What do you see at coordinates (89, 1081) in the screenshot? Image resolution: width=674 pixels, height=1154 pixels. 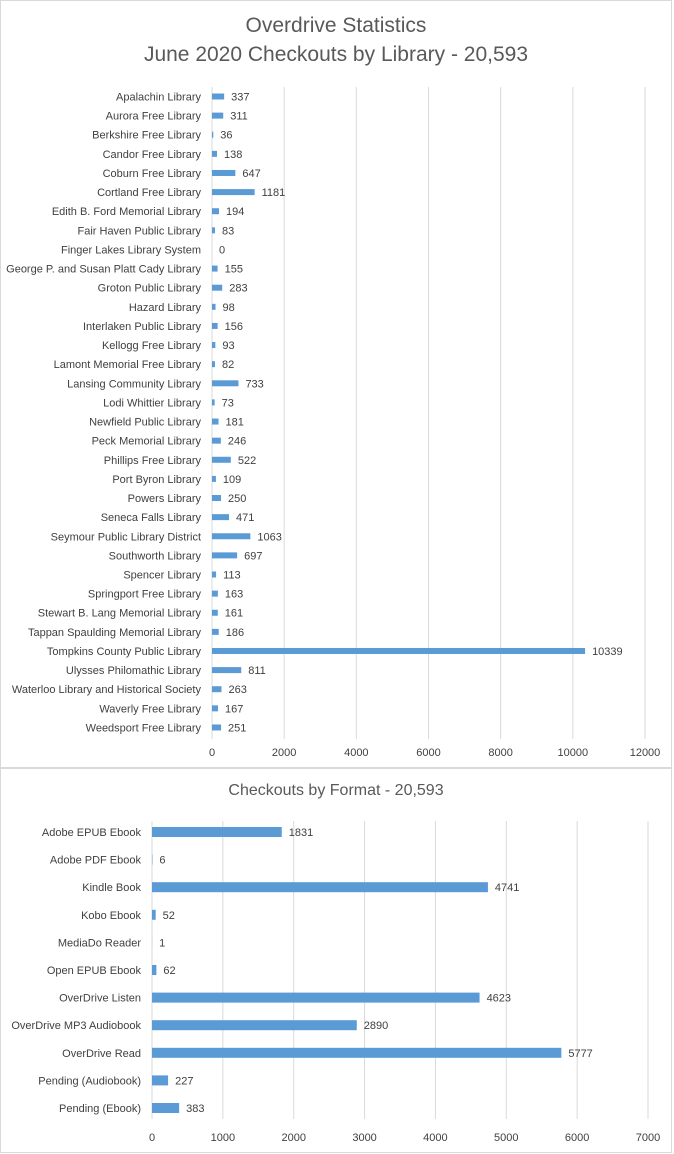 I see `category-label: Pending (Audiobook)` at bounding box center [89, 1081].